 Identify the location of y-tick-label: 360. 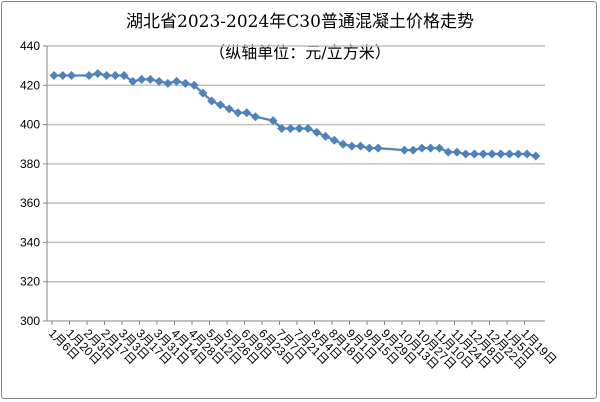
(30, 203).